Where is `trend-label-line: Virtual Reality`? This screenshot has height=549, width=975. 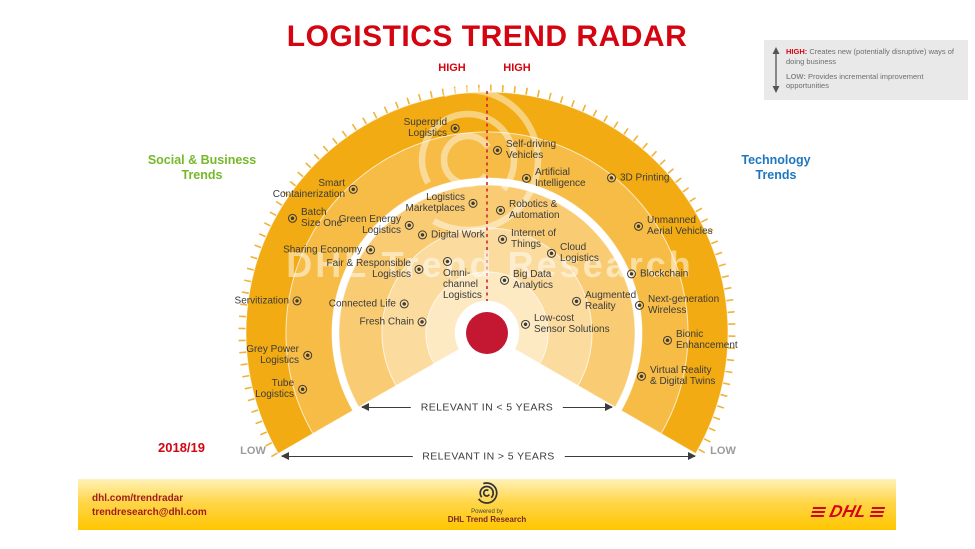
trend-label-line: Virtual Reality is located at coordinates (681, 370).